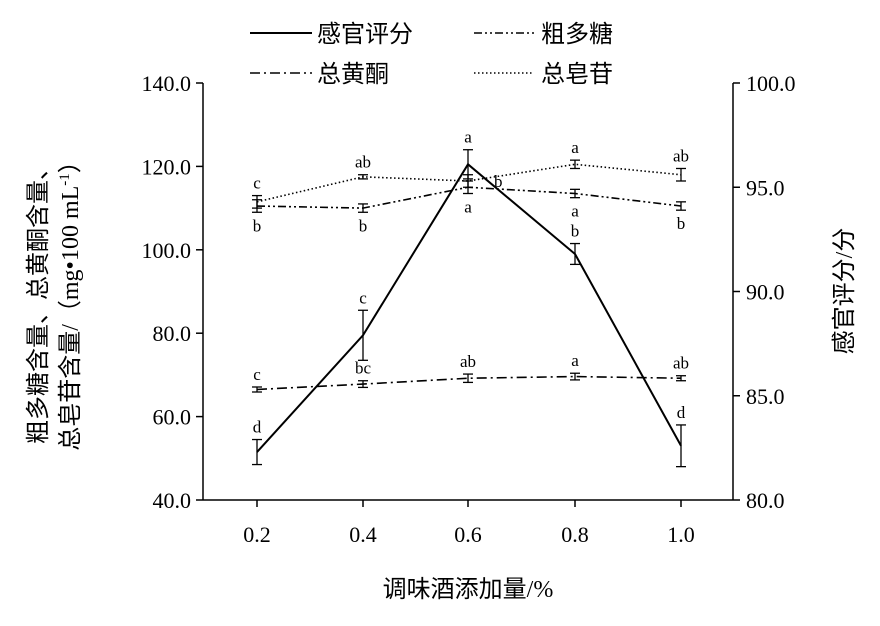 Image resolution: width=880 pixels, height=626 pixels. I want to click on right-tick-label-5: 100.0, so click(771, 83).